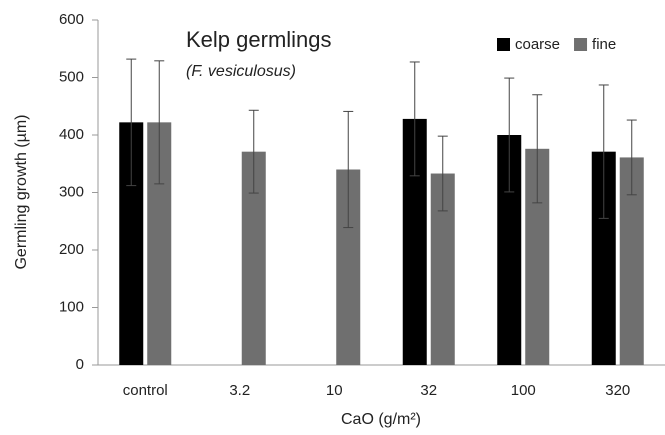  I want to click on y-axis-label: Germling growth (µm), so click(21, 191).